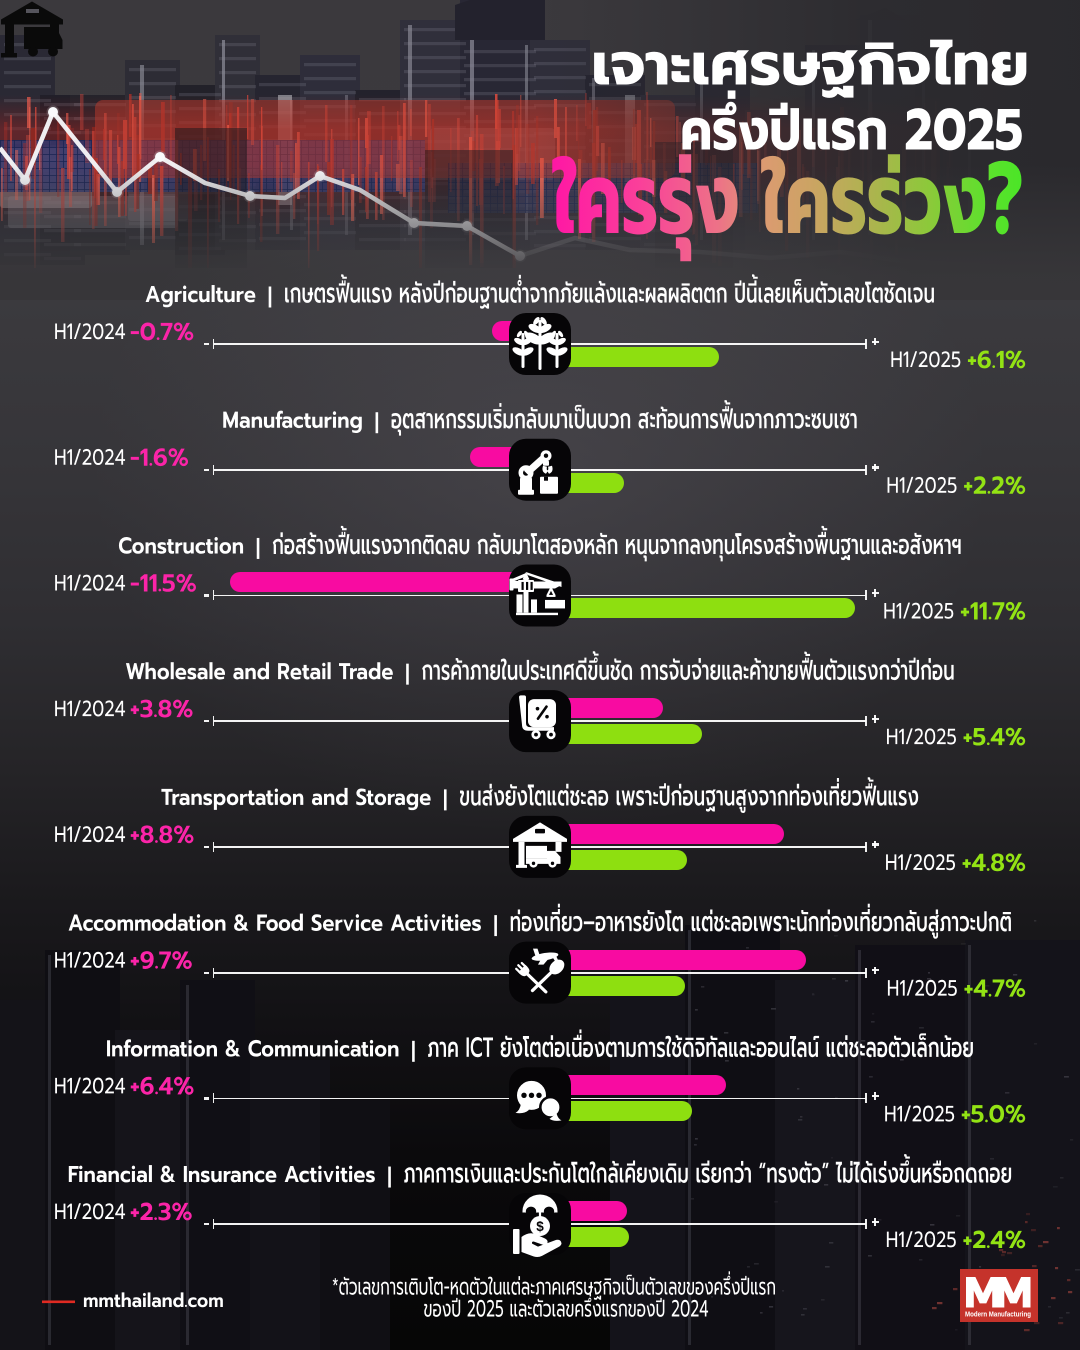 The height and width of the screenshot is (1350, 1080). What do you see at coordinates (998, 1315) in the screenshot?
I see `svg-text: Modern Manufacturing` at bounding box center [998, 1315].